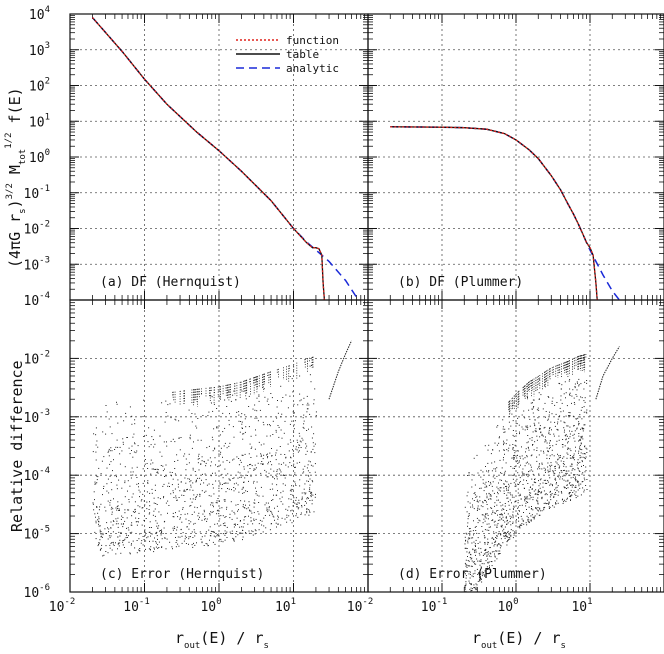  I want to click on legend-label: function, so click(312, 40).